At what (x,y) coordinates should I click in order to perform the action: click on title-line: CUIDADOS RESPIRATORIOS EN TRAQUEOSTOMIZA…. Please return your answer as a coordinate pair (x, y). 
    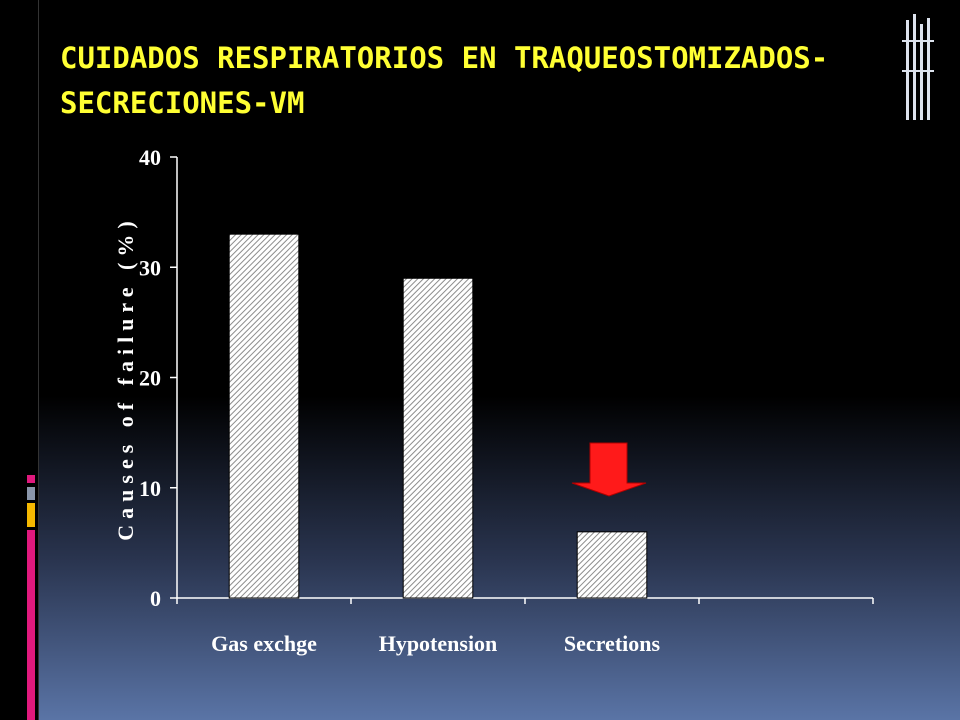
    Looking at the image, I should click on (444, 58).